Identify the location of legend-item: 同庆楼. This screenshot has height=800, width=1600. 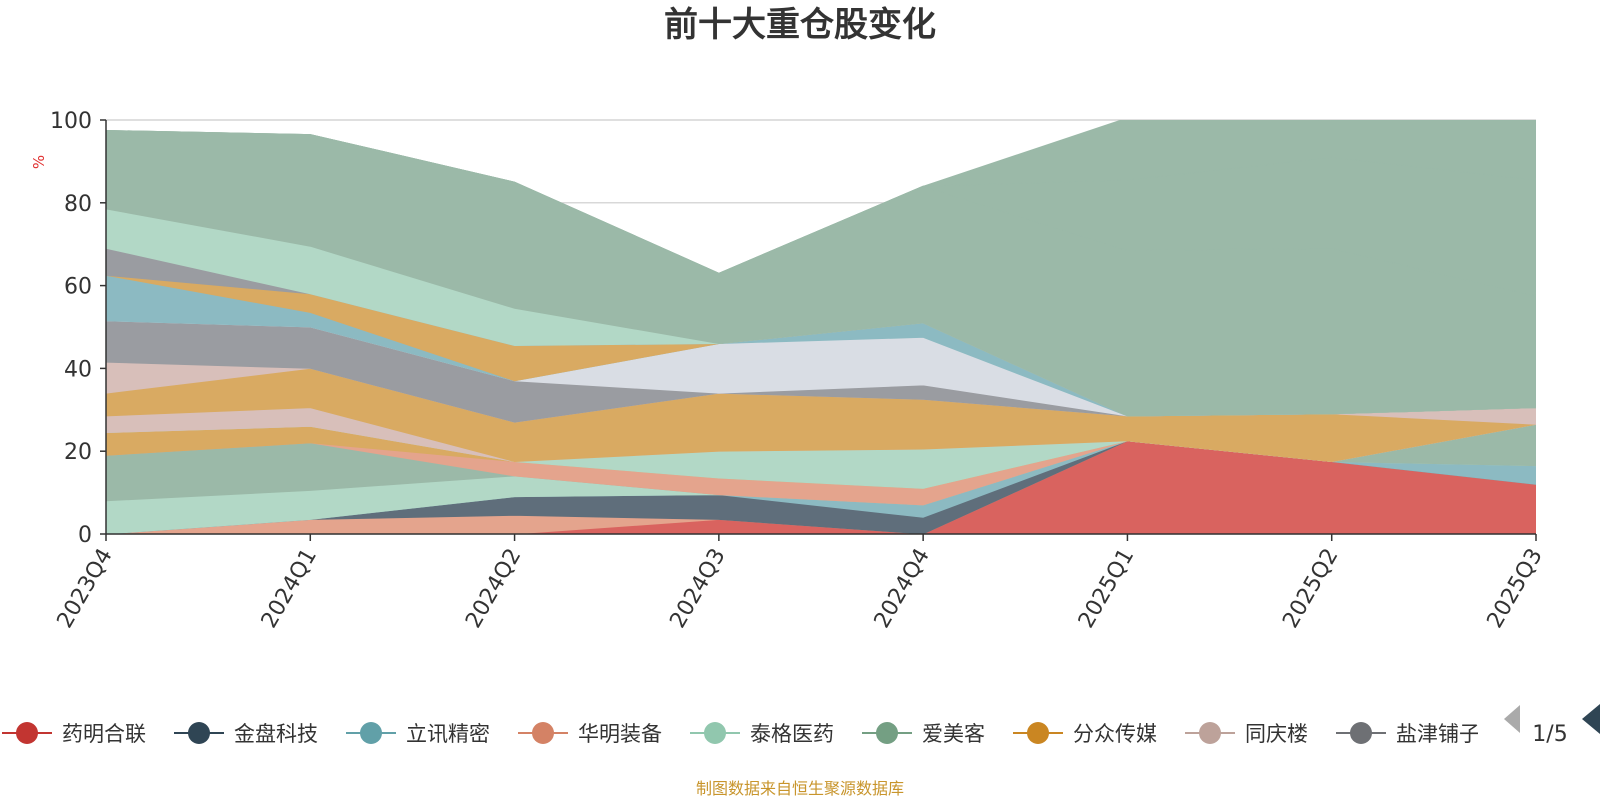
(1246, 734).